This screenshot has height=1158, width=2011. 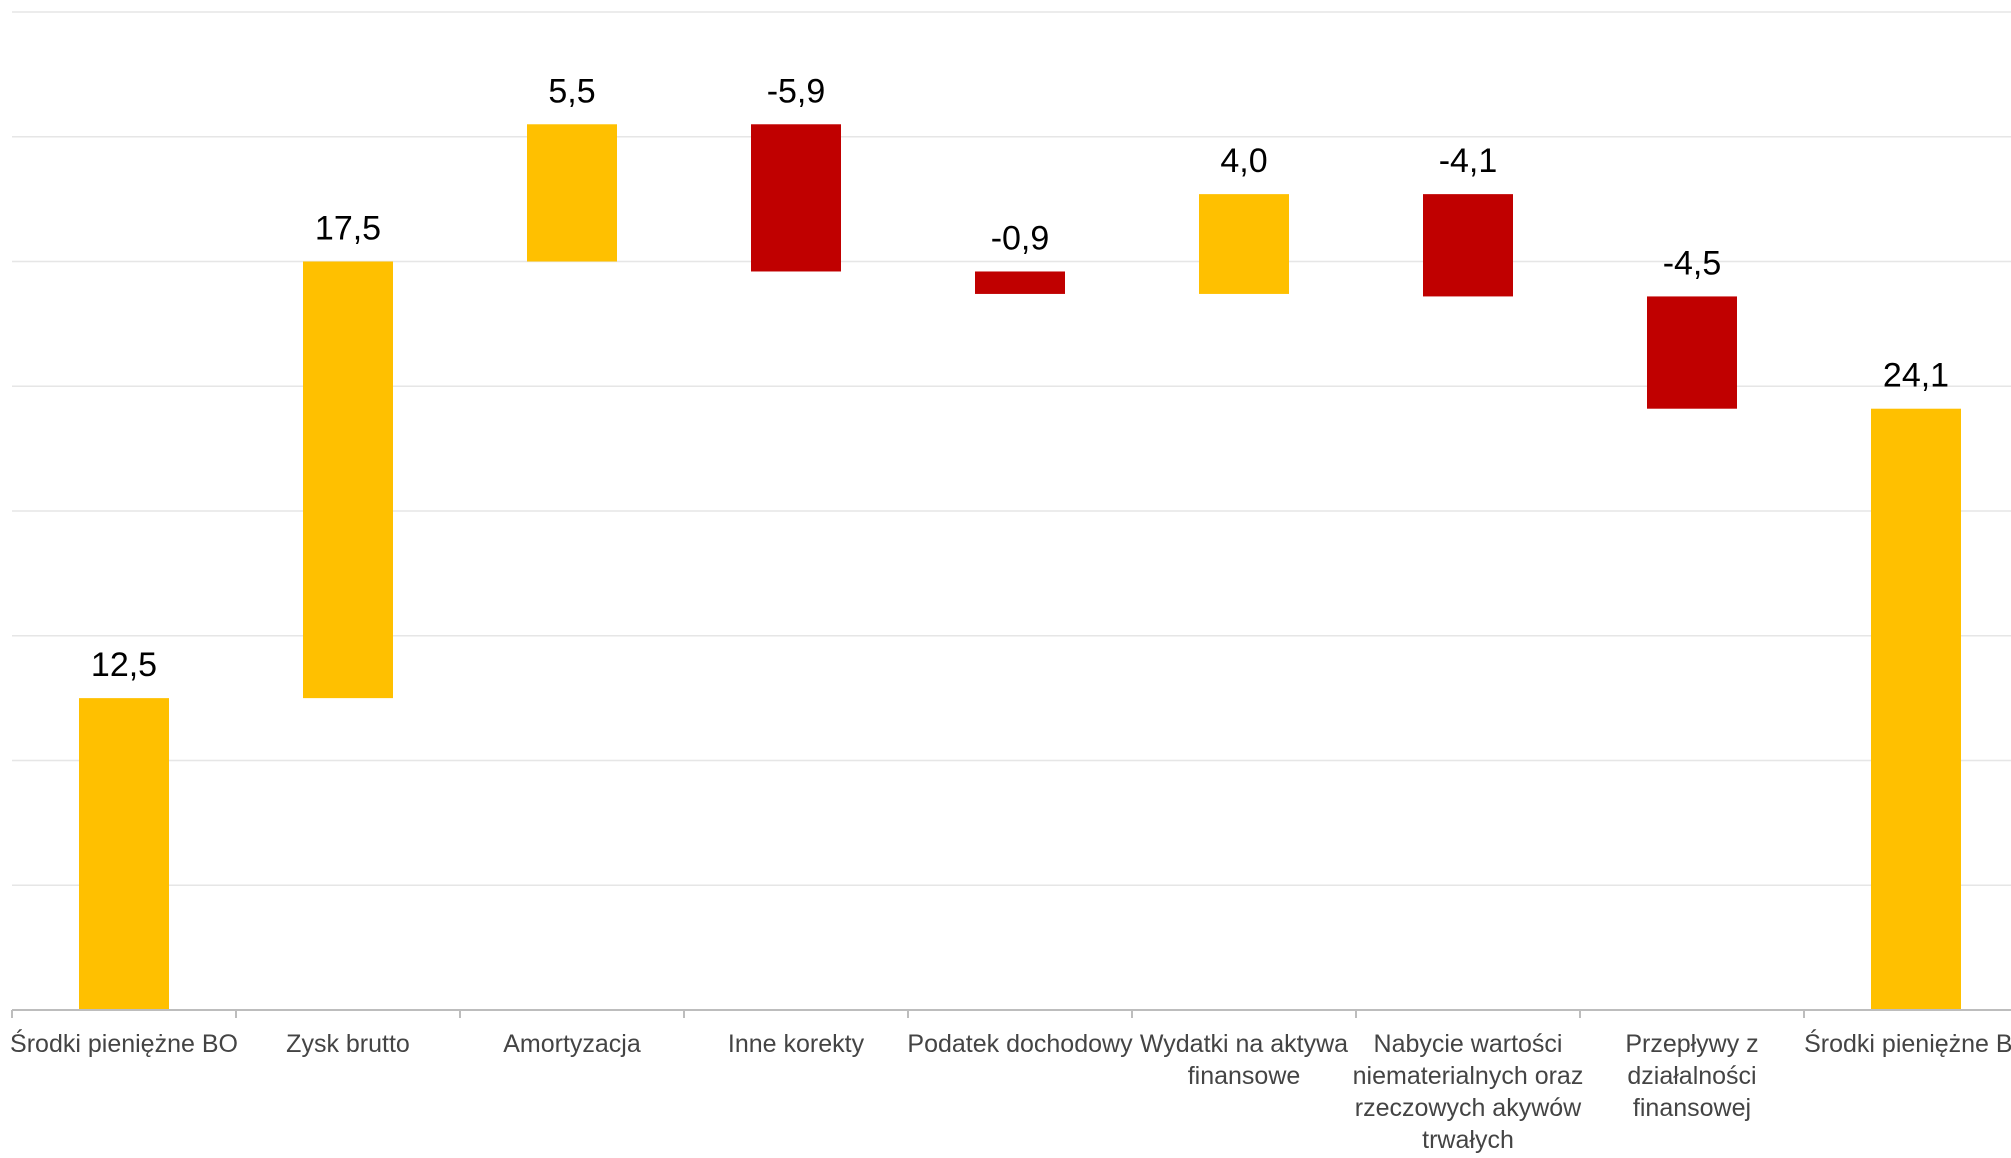 I want to click on category-label-line: Amortyzacja, so click(x=572, y=1044).